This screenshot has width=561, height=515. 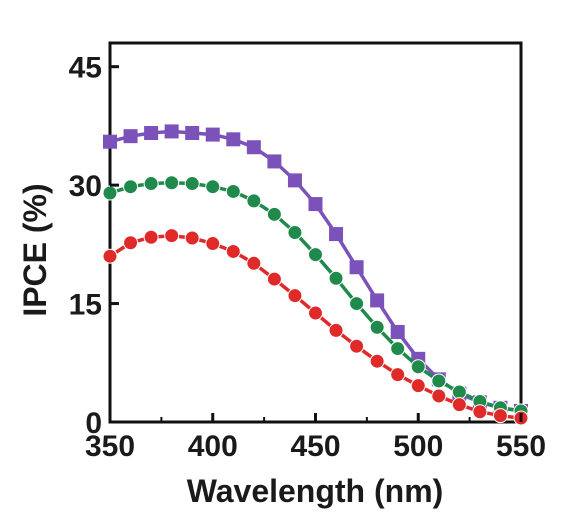 What do you see at coordinates (315, 491) in the screenshot?
I see `x-axis-title: Wavelength (nm)` at bounding box center [315, 491].